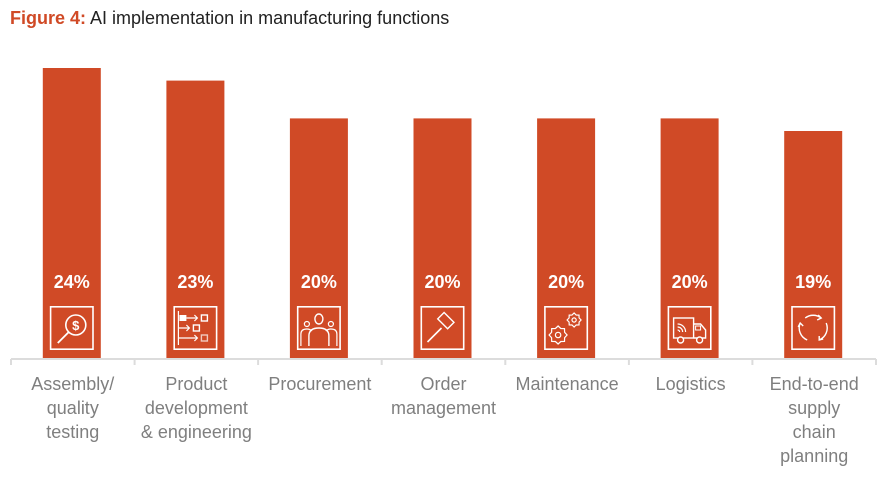  What do you see at coordinates (72, 384) in the screenshot?
I see `category-label-line: Assembly/` at bounding box center [72, 384].